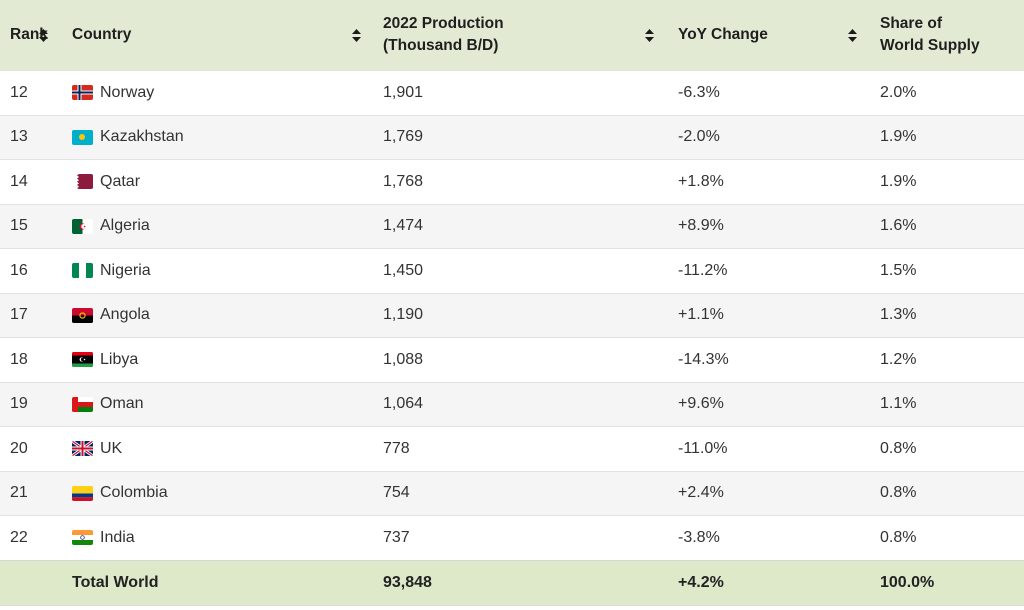 The image size is (1024, 610). Describe the element at coordinates (701, 404) in the screenshot. I see `yoy-cell: +9.6%` at that location.